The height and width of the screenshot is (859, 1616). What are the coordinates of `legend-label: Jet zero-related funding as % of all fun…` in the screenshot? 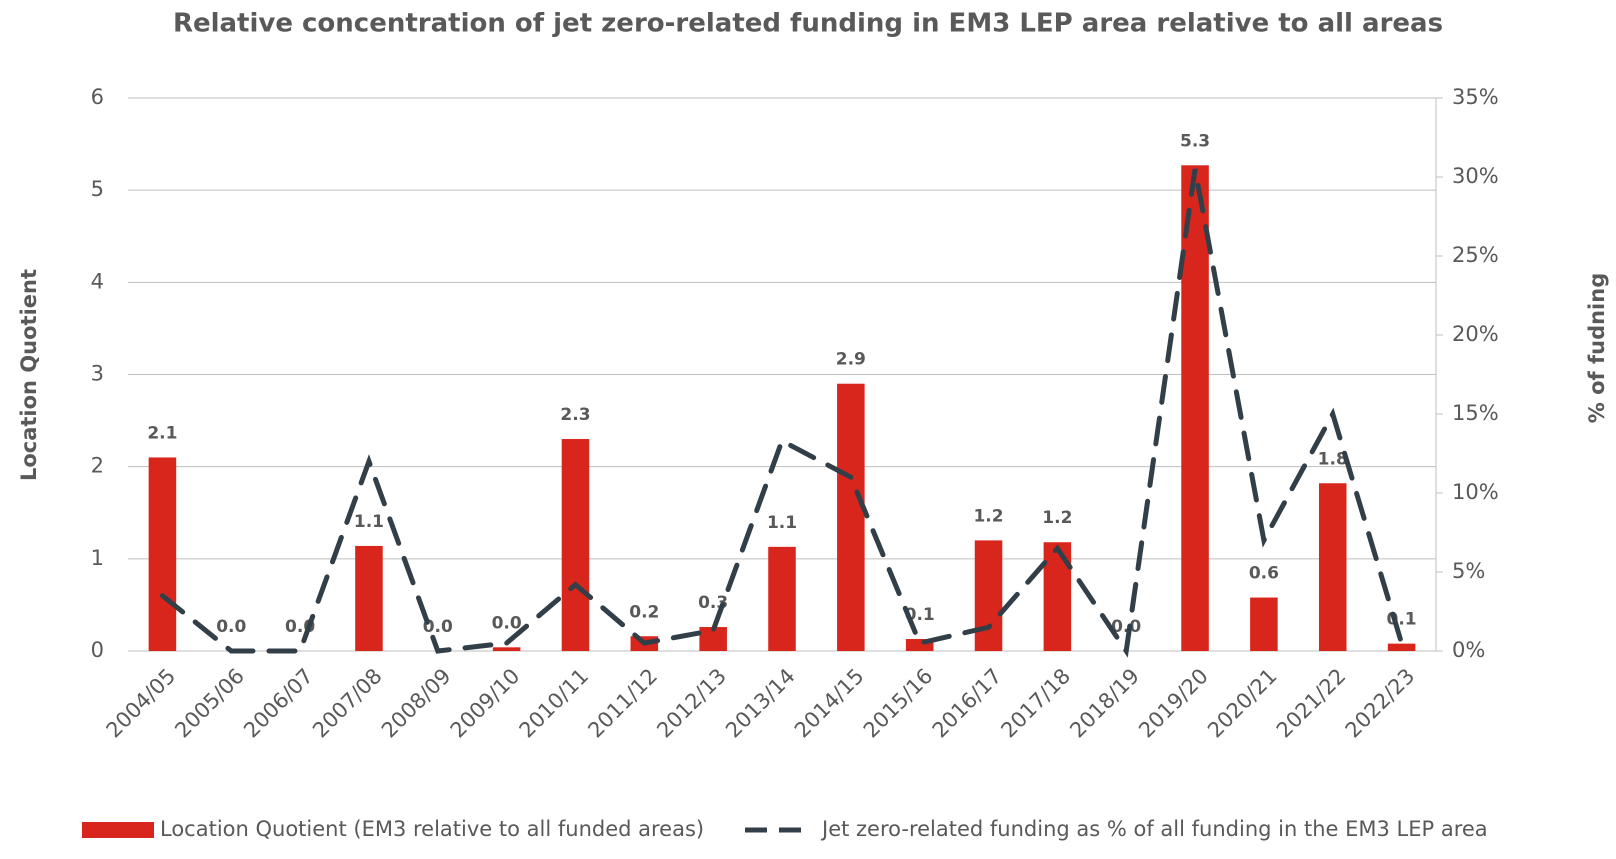 It's located at (1154, 829).